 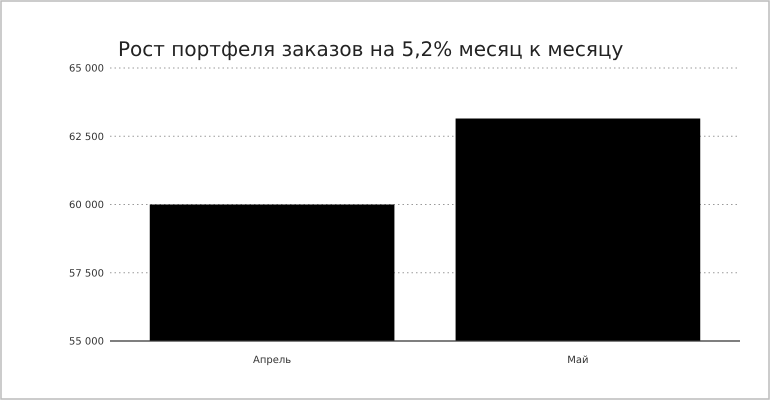 What do you see at coordinates (86, 69) in the screenshot?
I see `y-tick-label: 65 000` at bounding box center [86, 69].